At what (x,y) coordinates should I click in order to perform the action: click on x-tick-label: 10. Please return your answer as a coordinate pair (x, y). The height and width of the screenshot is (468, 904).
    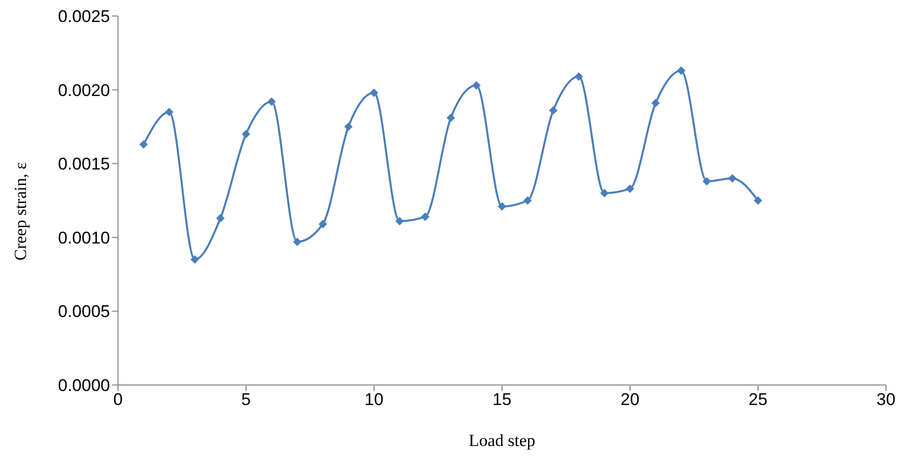
    Looking at the image, I should click on (374, 400).